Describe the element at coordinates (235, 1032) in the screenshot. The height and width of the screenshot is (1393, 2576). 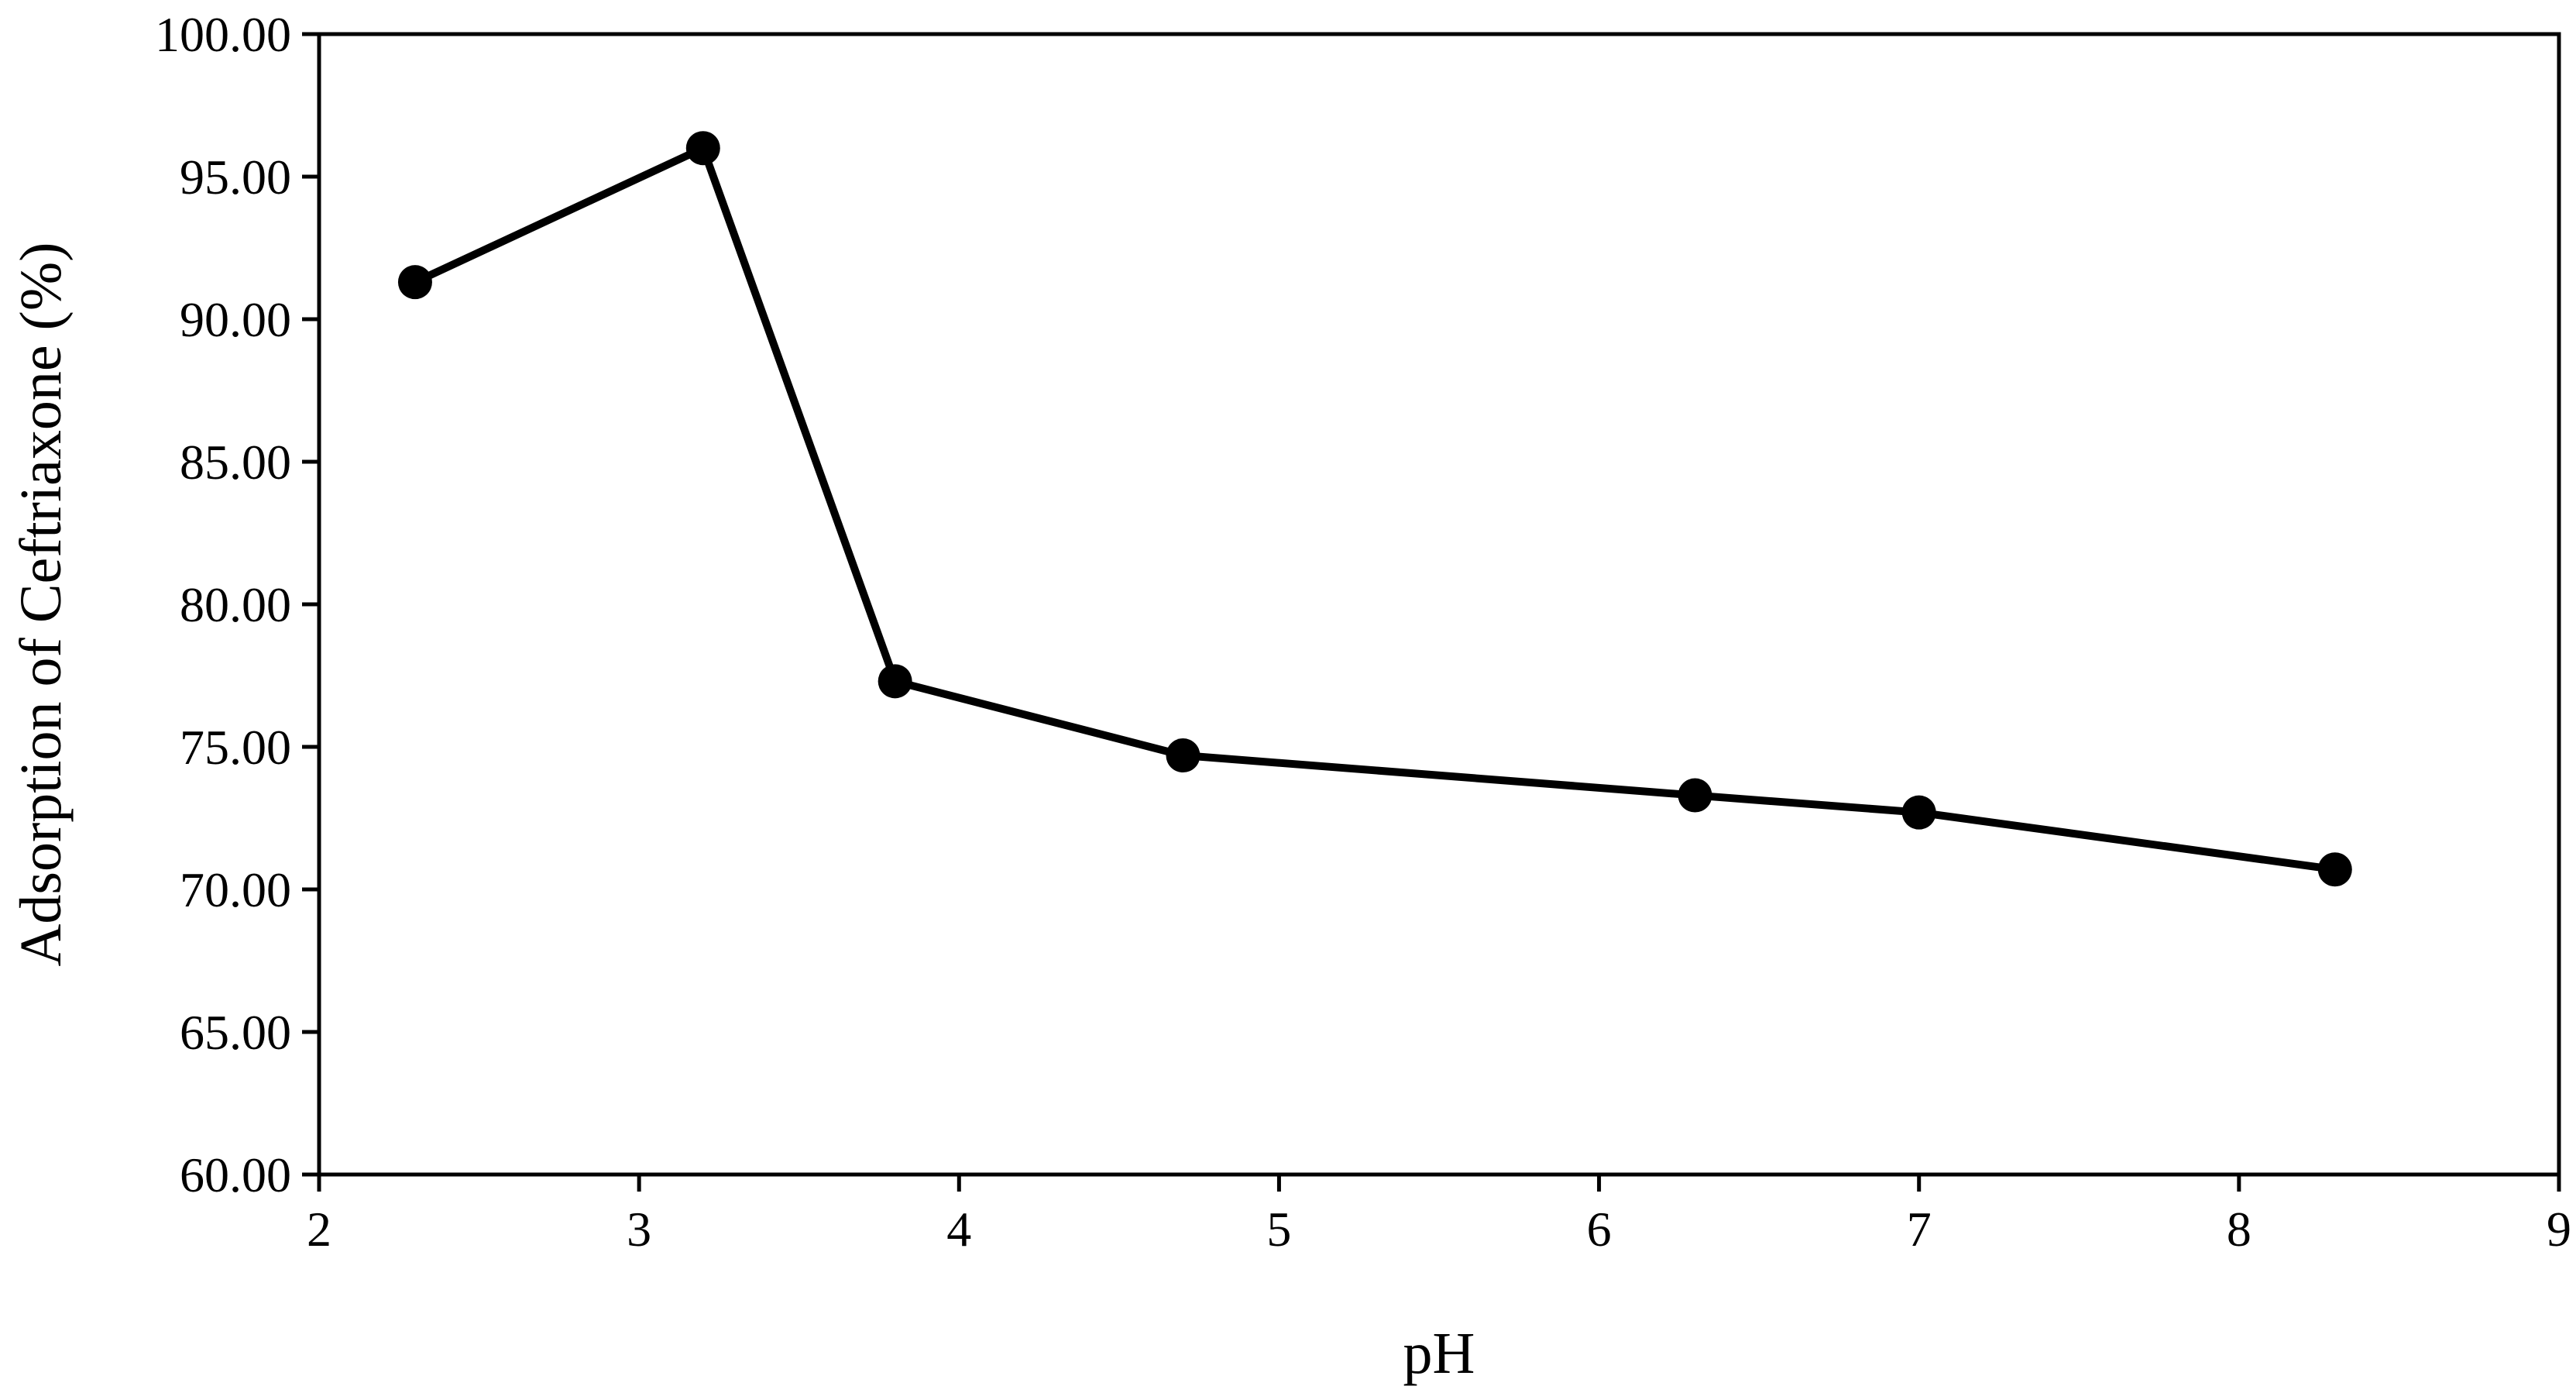
I see `y-tick-label: 65.00` at that location.